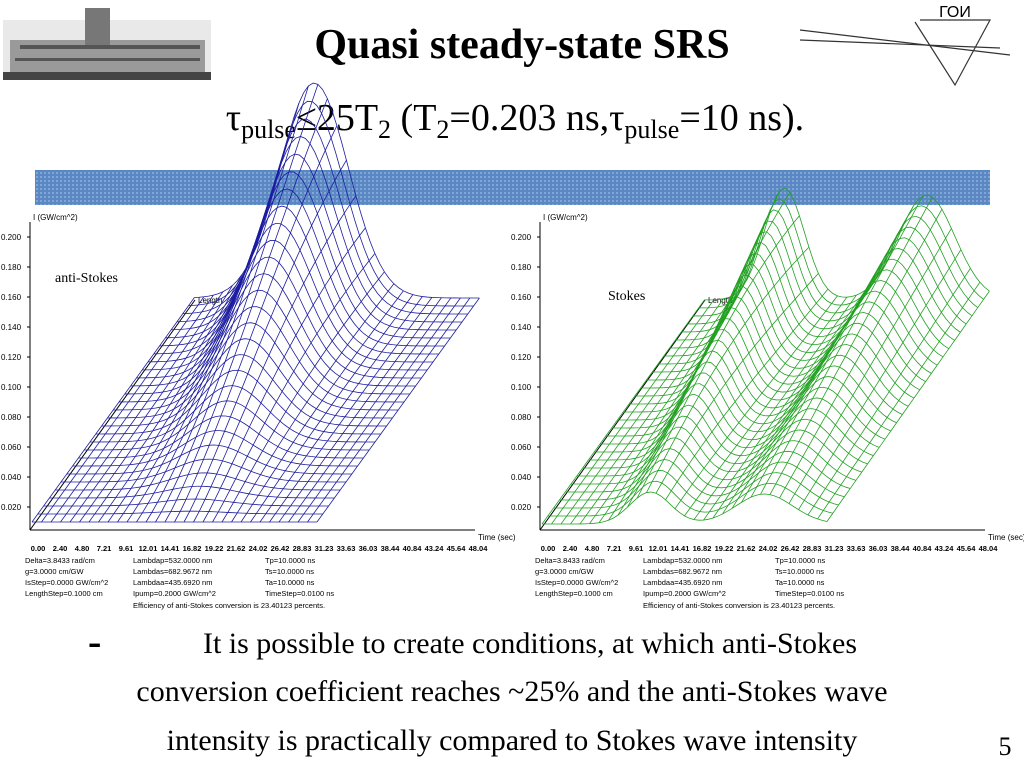 The height and width of the screenshot is (768, 1024). What do you see at coordinates (592, 548) in the screenshot?
I see `x-tick-label: 4.80` at bounding box center [592, 548].